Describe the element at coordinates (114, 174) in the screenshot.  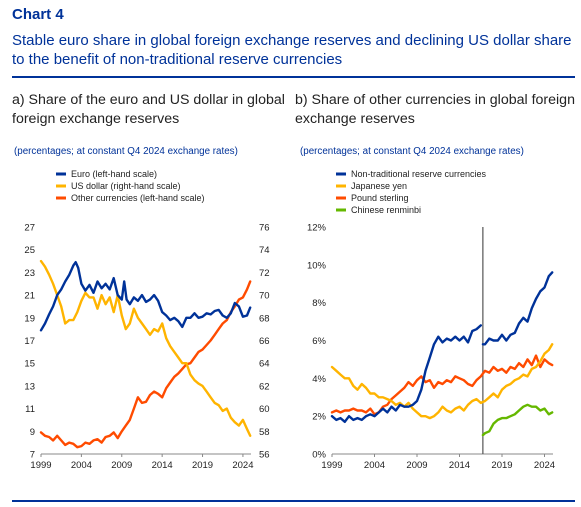
I see `panel-a-legend-label: Euro (left-hand scale)` at that location.